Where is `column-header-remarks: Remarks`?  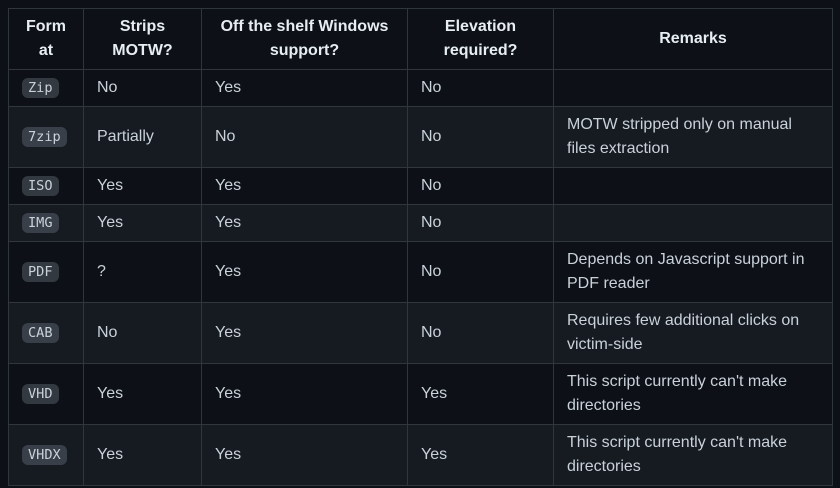 column-header-remarks: Remarks is located at coordinates (693, 39).